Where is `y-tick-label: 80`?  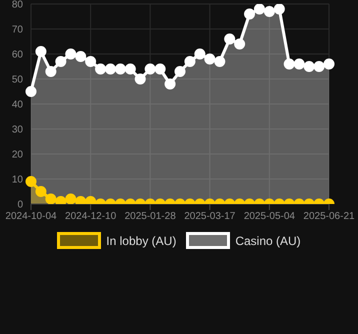
y-tick-label: 80 is located at coordinates (18, 5).